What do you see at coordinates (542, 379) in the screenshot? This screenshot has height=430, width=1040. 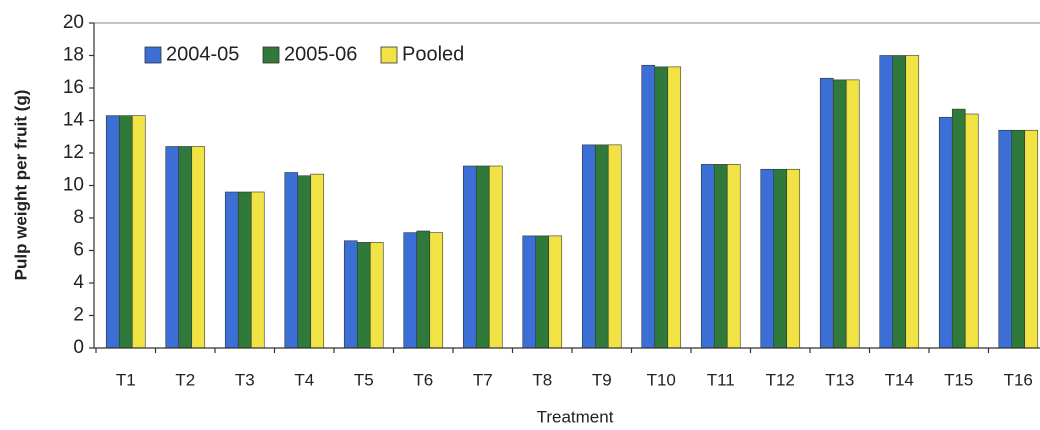 I see `x-tick-label: T8` at bounding box center [542, 379].